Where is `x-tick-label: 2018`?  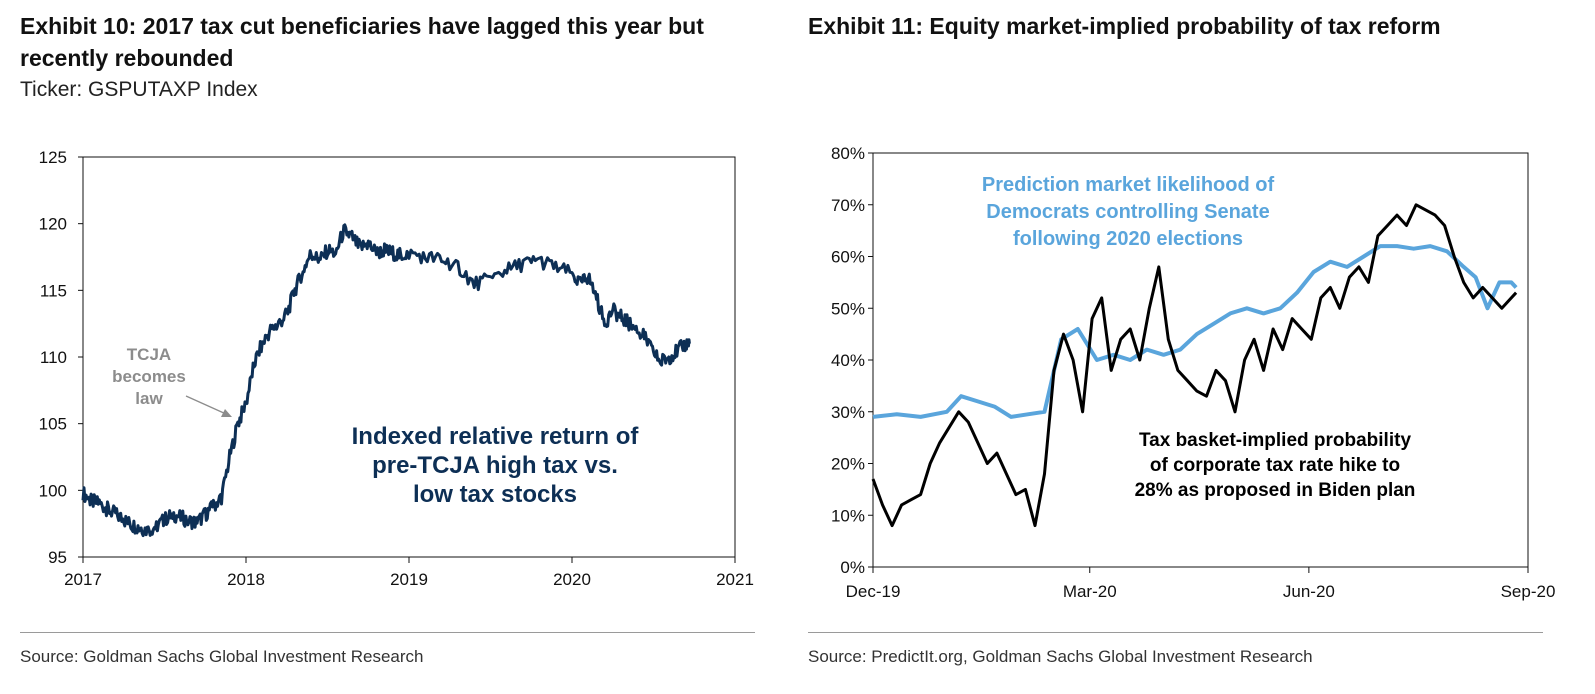 x-tick-label: 2018 is located at coordinates (246, 579).